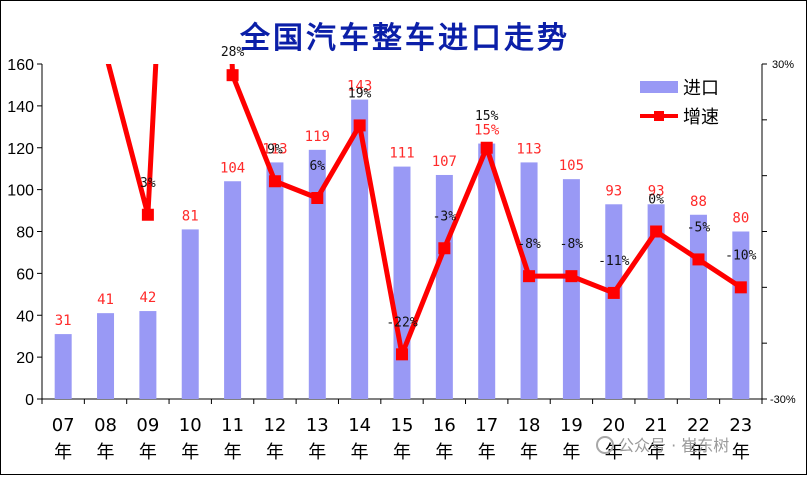  I want to click on y-tick-label: 120, so click(20, 149).